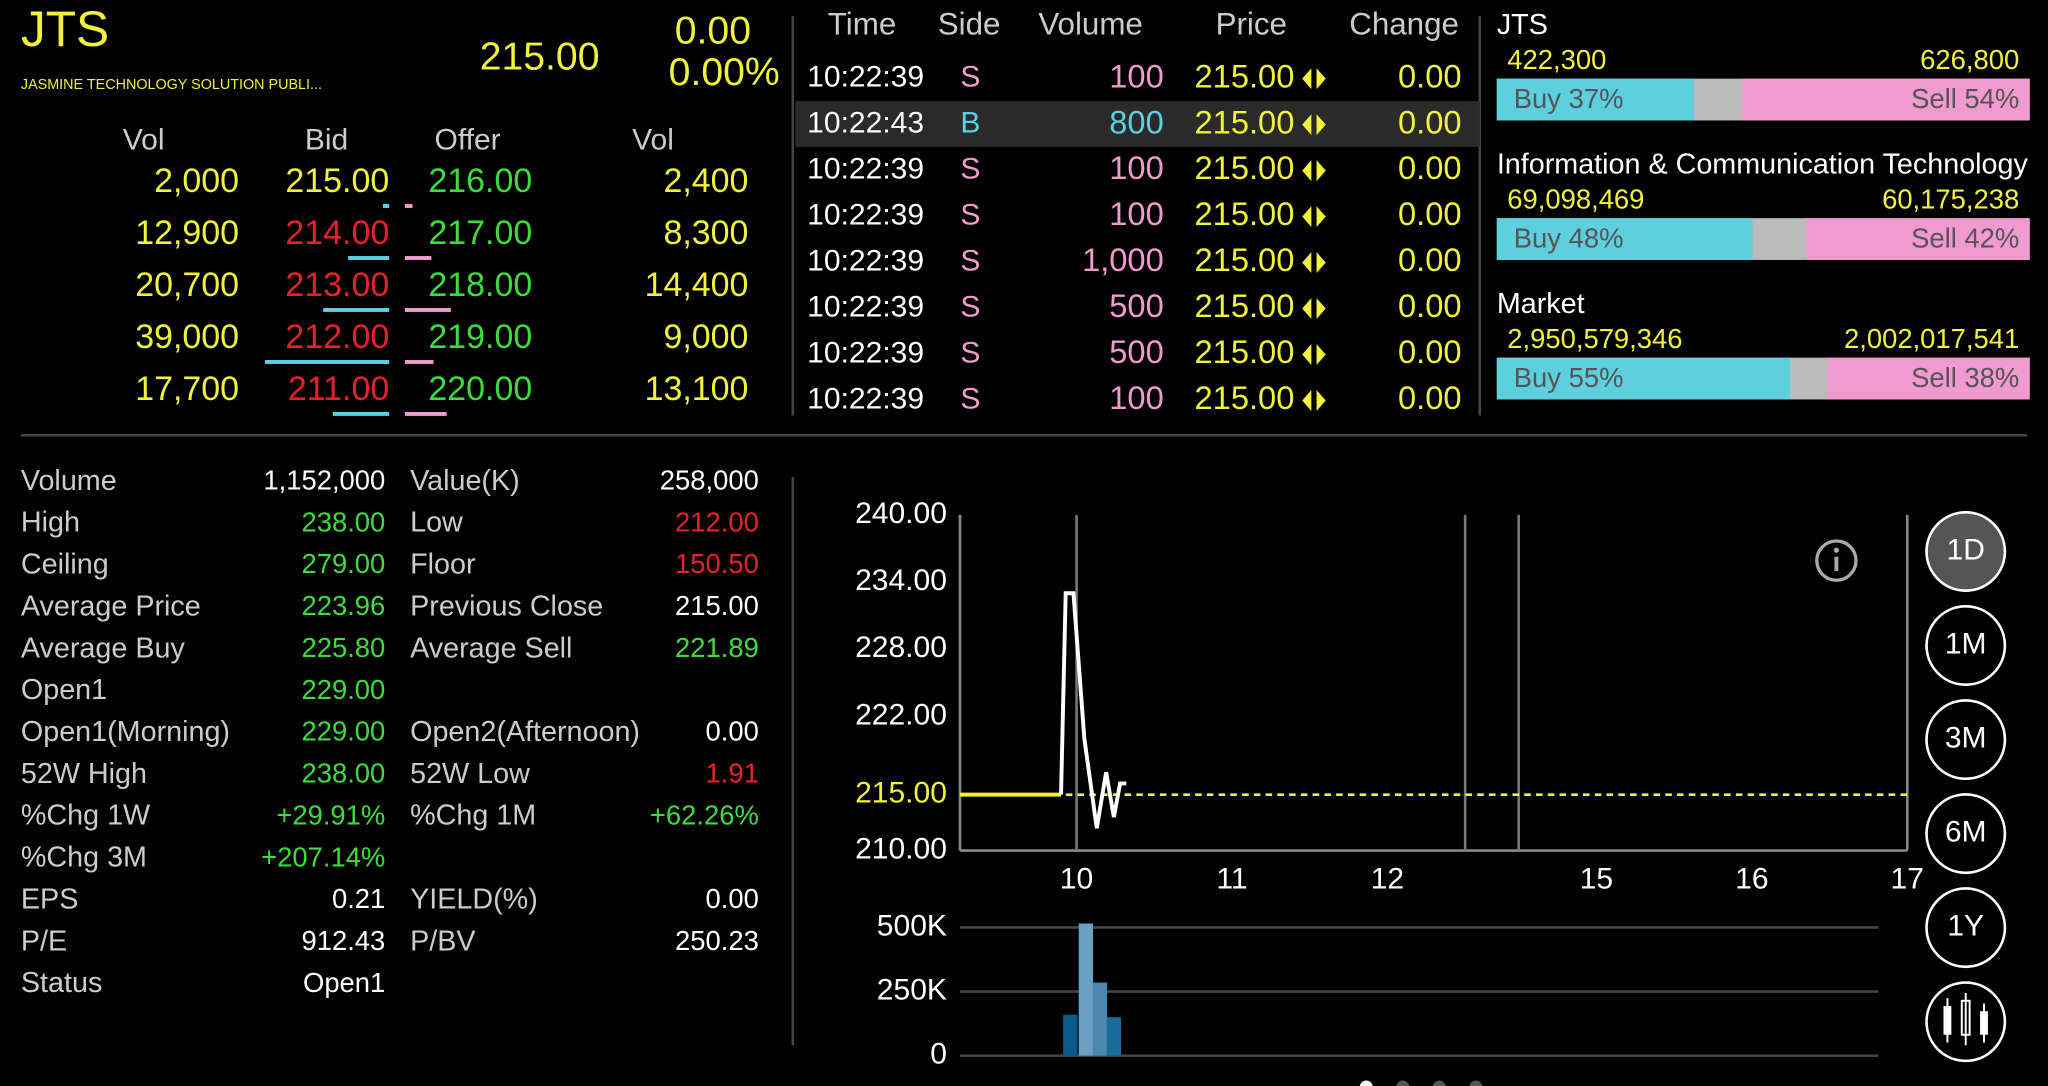 This screenshot has width=2048, height=1086. What do you see at coordinates (103, 648) in the screenshot?
I see `stat-label: Average Buy` at bounding box center [103, 648].